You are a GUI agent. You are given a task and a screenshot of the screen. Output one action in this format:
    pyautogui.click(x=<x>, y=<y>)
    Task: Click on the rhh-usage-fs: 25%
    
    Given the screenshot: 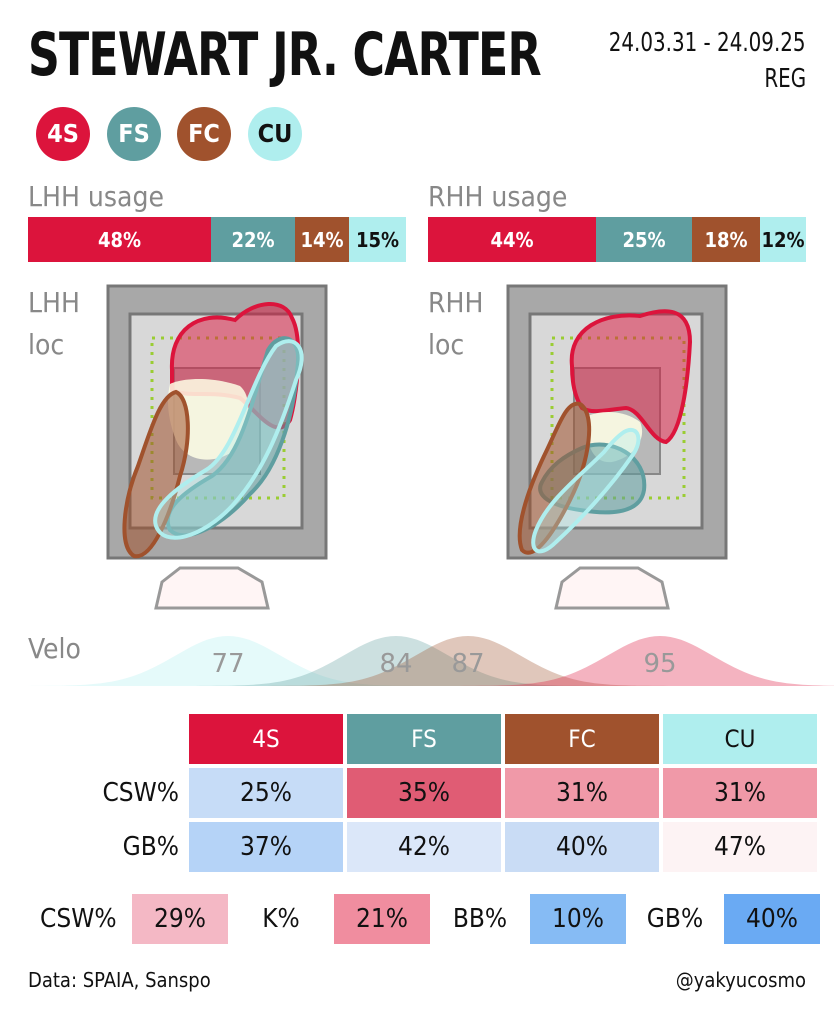 What is the action you would take?
    pyautogui.click(x=644, y=239)
    